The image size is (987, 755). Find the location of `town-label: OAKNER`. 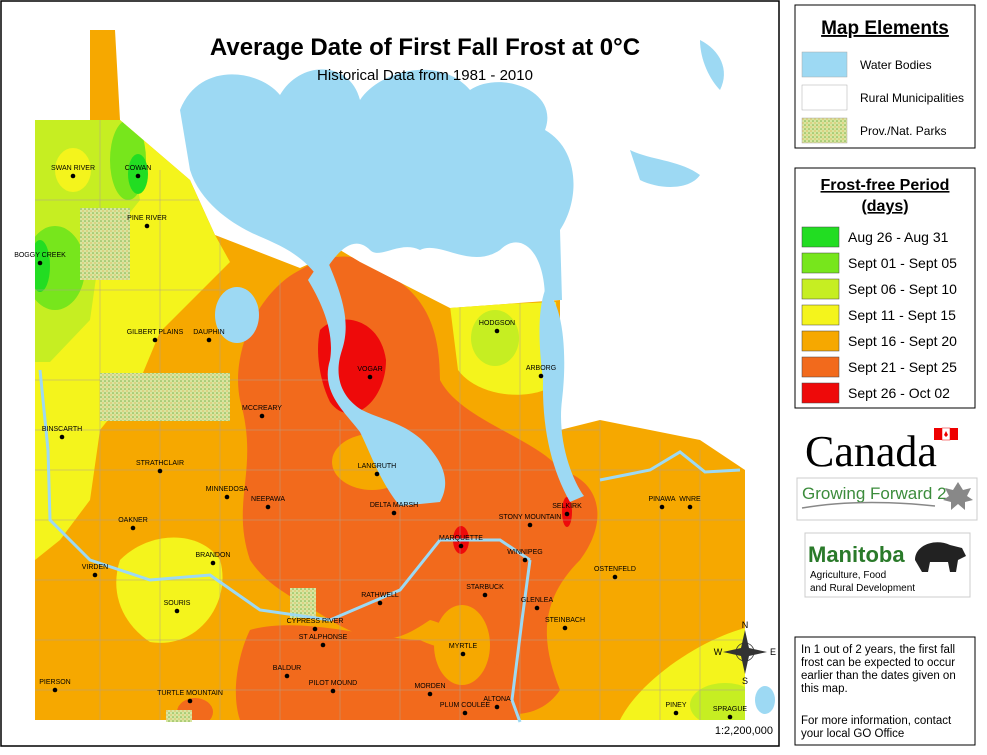

town-label: OAKNER is located at coordinates (133, 520).